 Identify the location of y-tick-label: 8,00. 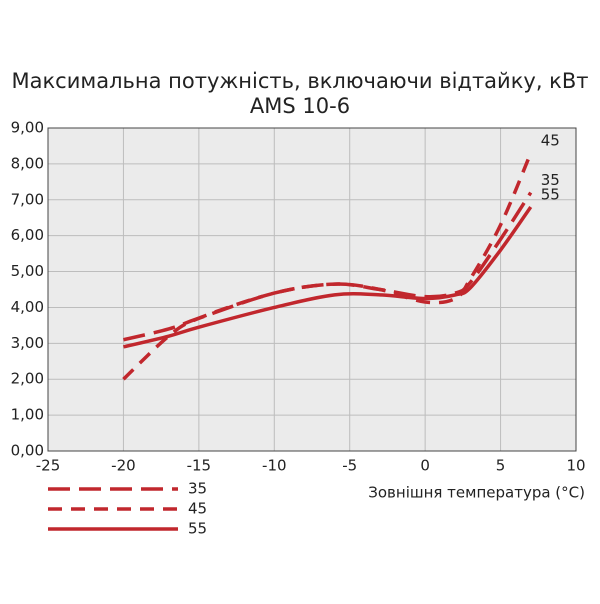
(27, 163).